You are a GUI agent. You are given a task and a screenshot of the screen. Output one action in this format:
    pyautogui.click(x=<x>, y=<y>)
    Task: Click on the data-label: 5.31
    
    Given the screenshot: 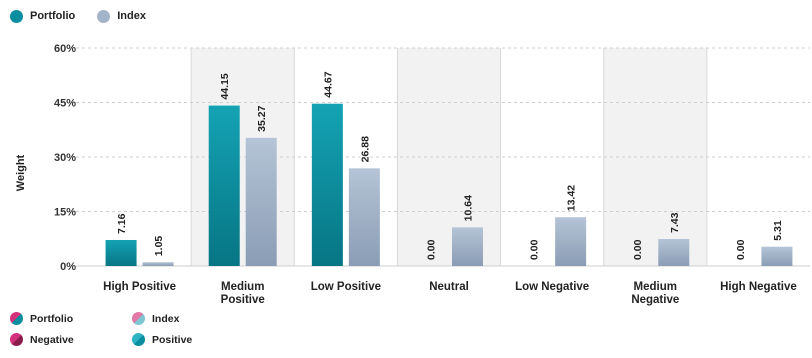 What is the action you would take?
    pyautogui.click(x=778, y=230)
    